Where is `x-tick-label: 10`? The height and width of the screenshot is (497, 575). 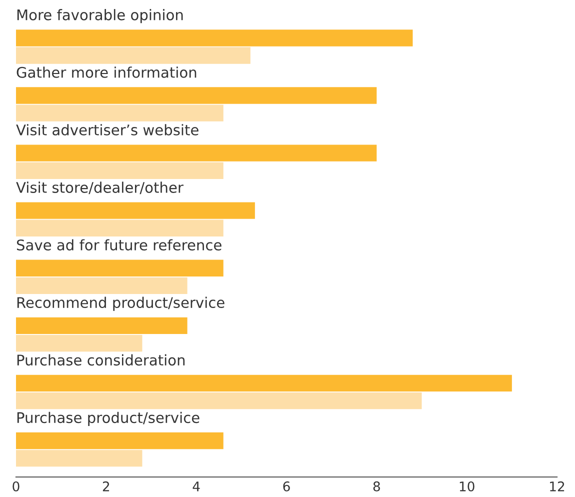 x-tick-label: 10 is located at coordinates (467, 486).